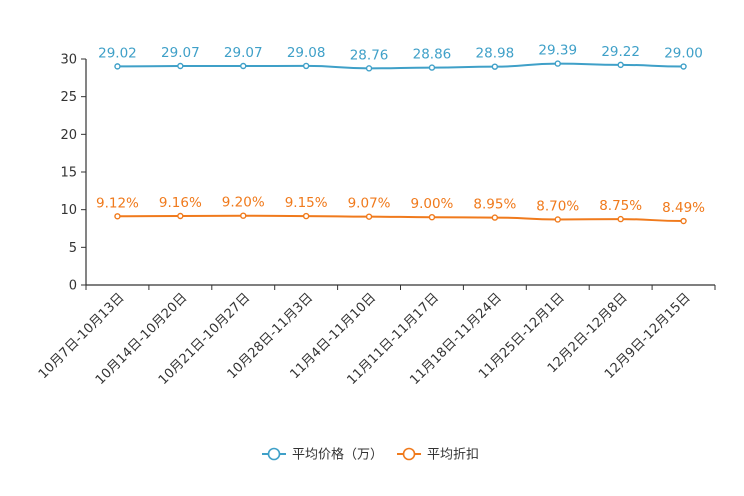 This screenshot has height=496, width=744. Describe the element at coordinates (620, 206) in the screenshot. I see `data-label: 8.75%` at that location.